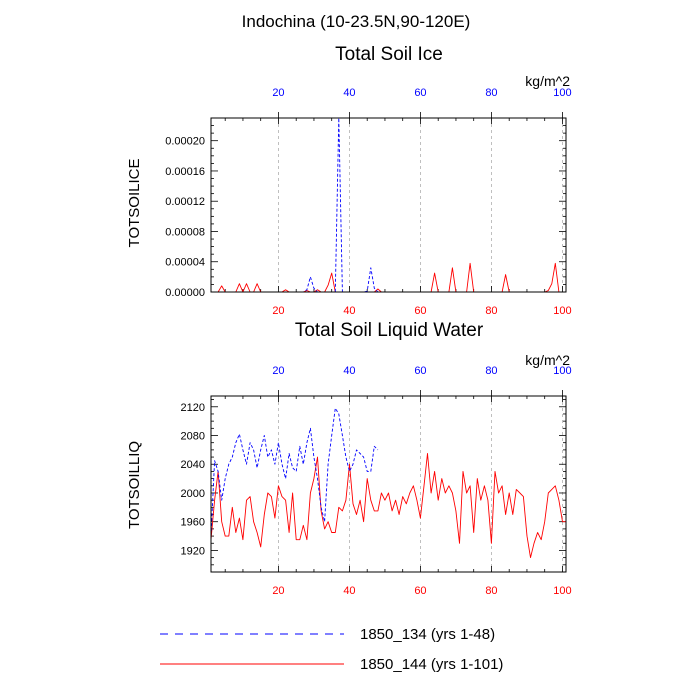 Image resolution: width=700 pixels, height=700 pixels. What do you see at coordinates (388, 205) in the screenshot?
I see `soil-ice-plot-frame` at bounding box center [388, 205].